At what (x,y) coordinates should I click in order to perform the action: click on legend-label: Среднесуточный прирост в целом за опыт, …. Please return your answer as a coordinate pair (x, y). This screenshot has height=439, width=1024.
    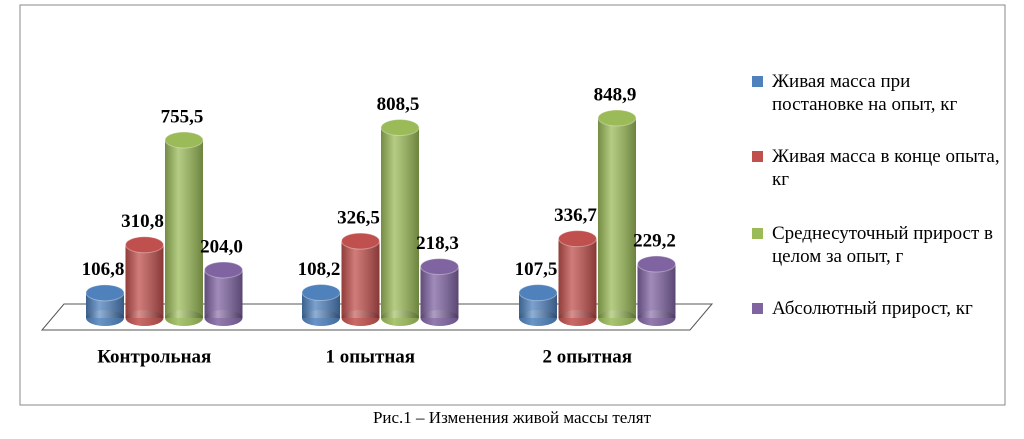
    Looking at the image, I should click on (883, 245).